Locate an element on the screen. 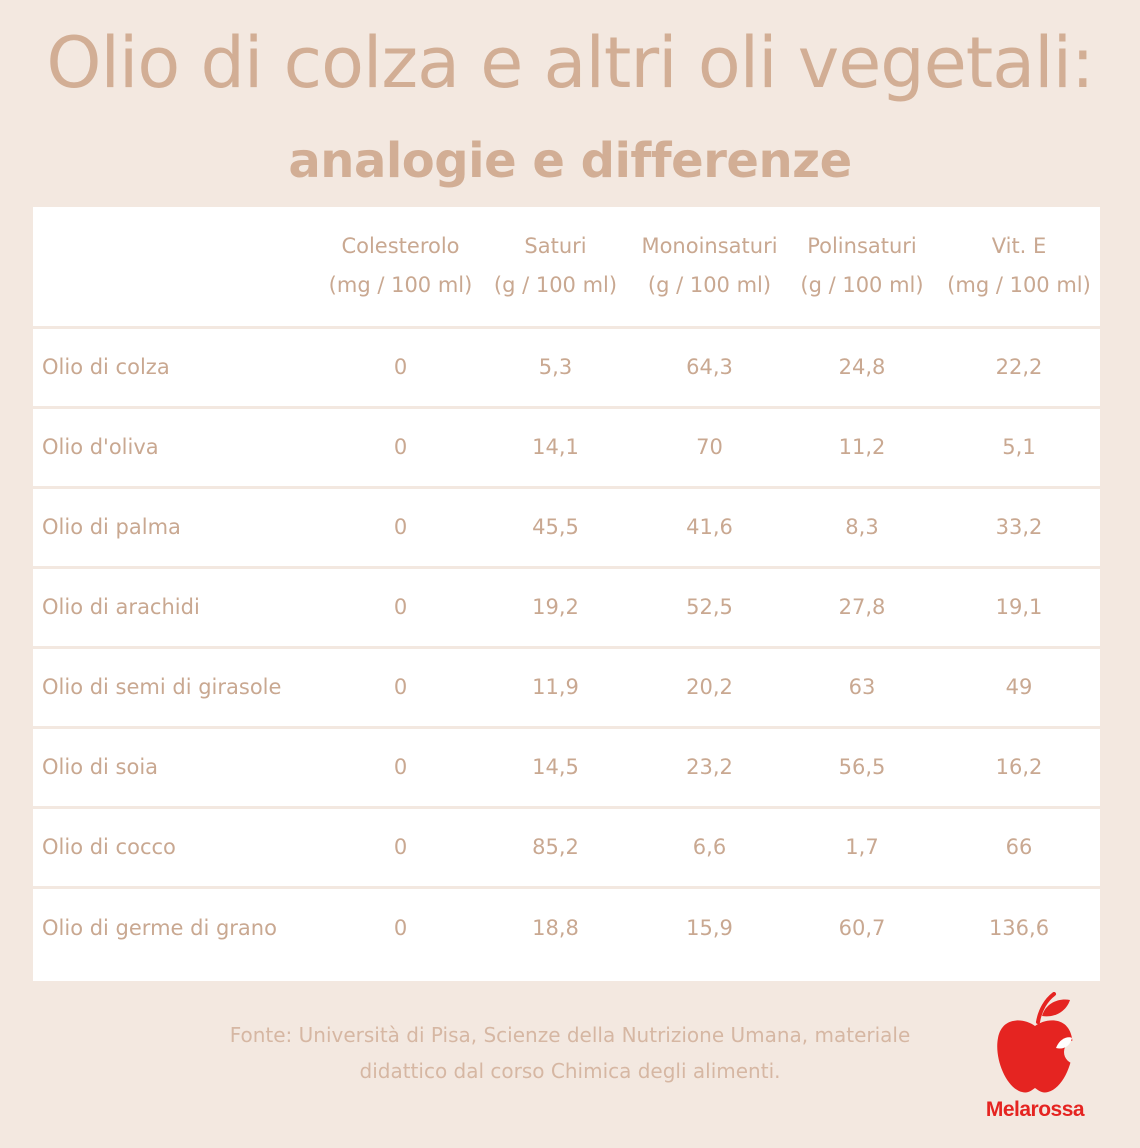  table-row: Olio d'oliva 0 14,1 70 11,2 5,1 is located at coordinates (566, 446).